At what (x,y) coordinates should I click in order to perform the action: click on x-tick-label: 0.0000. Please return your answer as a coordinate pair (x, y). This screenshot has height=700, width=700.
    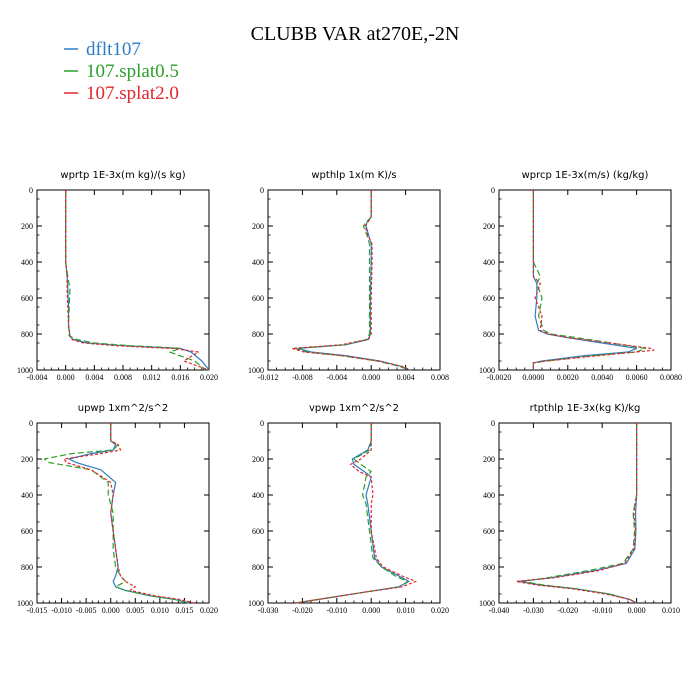
    Looking at the image, I should click on (533, 377).